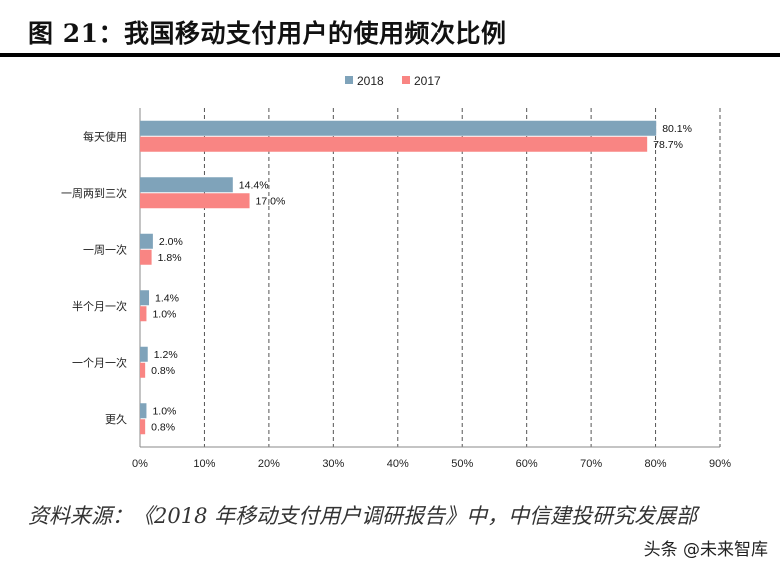 The height and width of the screenshot is (573, 784). What do you see at coordinates (269, 464) in the screenshot?
I see `x-tick-label: 20%` at bounding box center [269, 464].